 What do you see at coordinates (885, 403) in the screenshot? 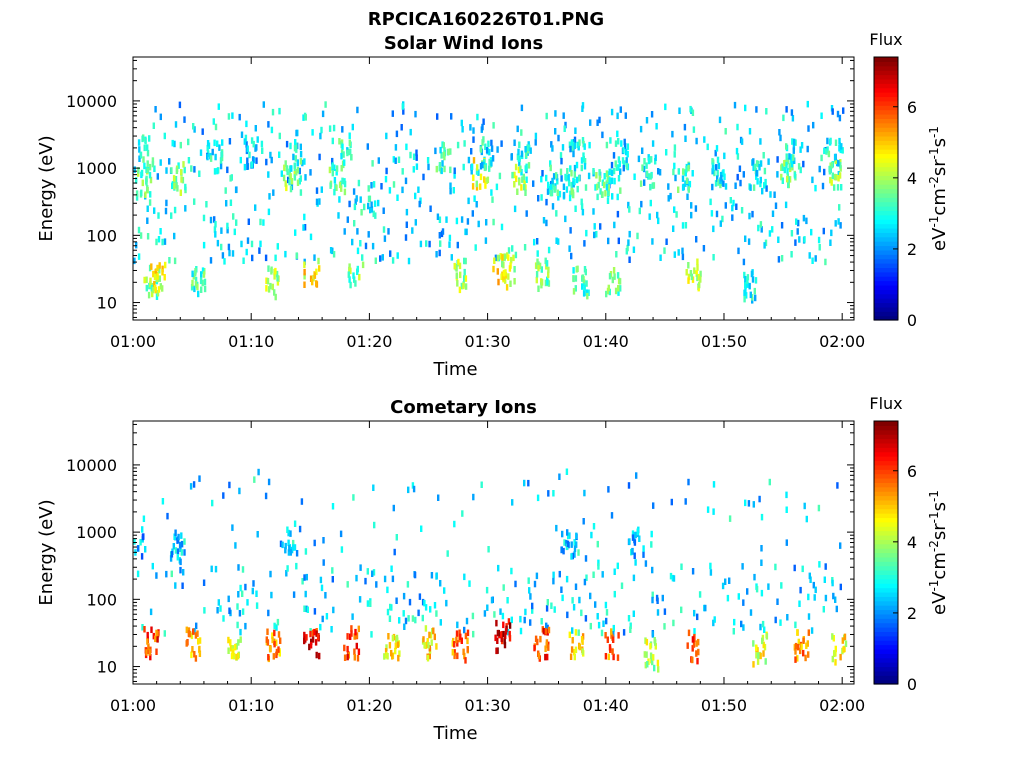
I see `colorbar-title: Flux` at bounding box center [885, 403].